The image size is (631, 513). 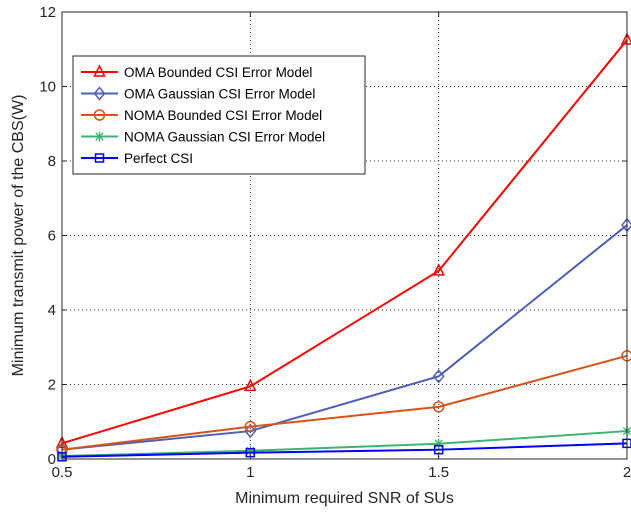 What do you see at coordinates (219, 94) in the screenshot?
I see `legend-label: OMA Gaussian CSI Error Model` at bounding box center [219, 94].